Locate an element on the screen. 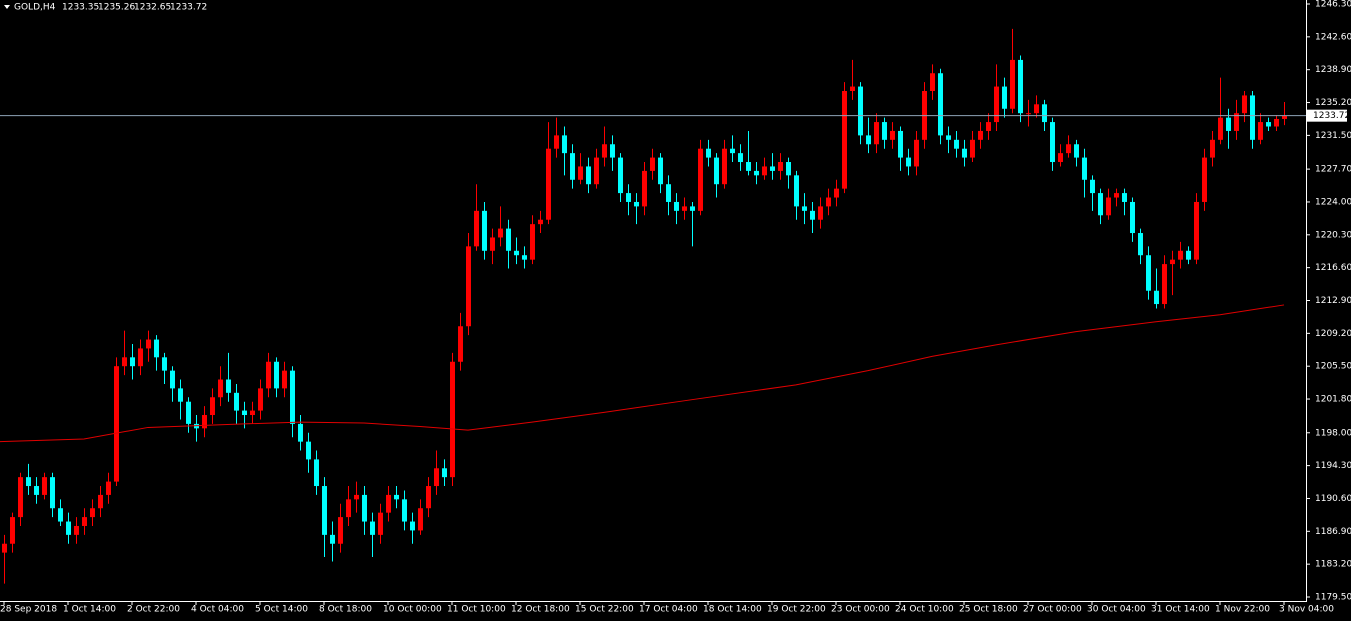 The height and width of the screenshot is (621, 1351). header-low: 1232.65 is located at coordinates (152, 8).